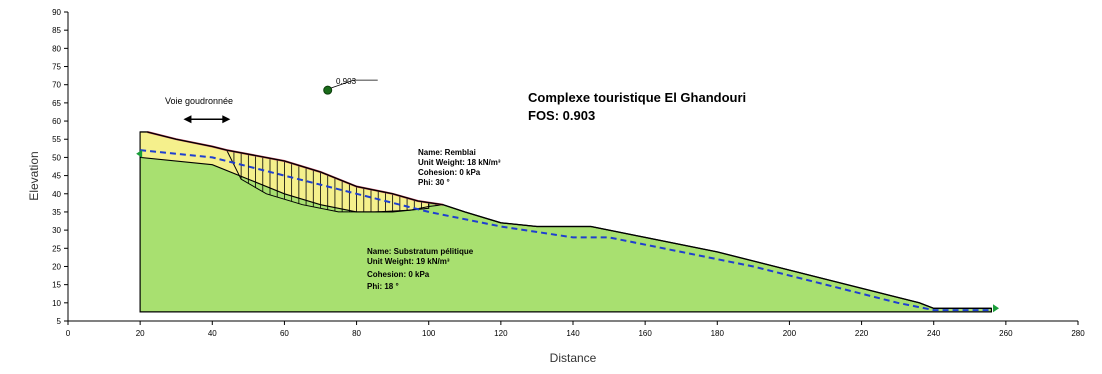 The width and height of the screenshot is (1102, 374). What do you see at coordinates (280, 101) in the screenshot?
I see `annotations` at bounding box center [280, 101].